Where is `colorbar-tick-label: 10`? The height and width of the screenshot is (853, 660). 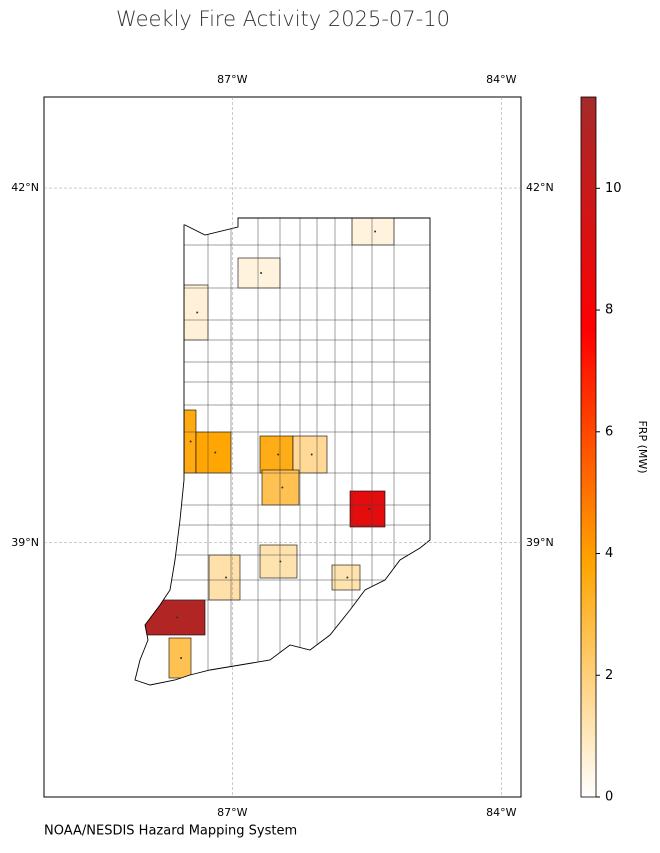
colorbar-tick-label: 10 is located at coordinates (613, 188).